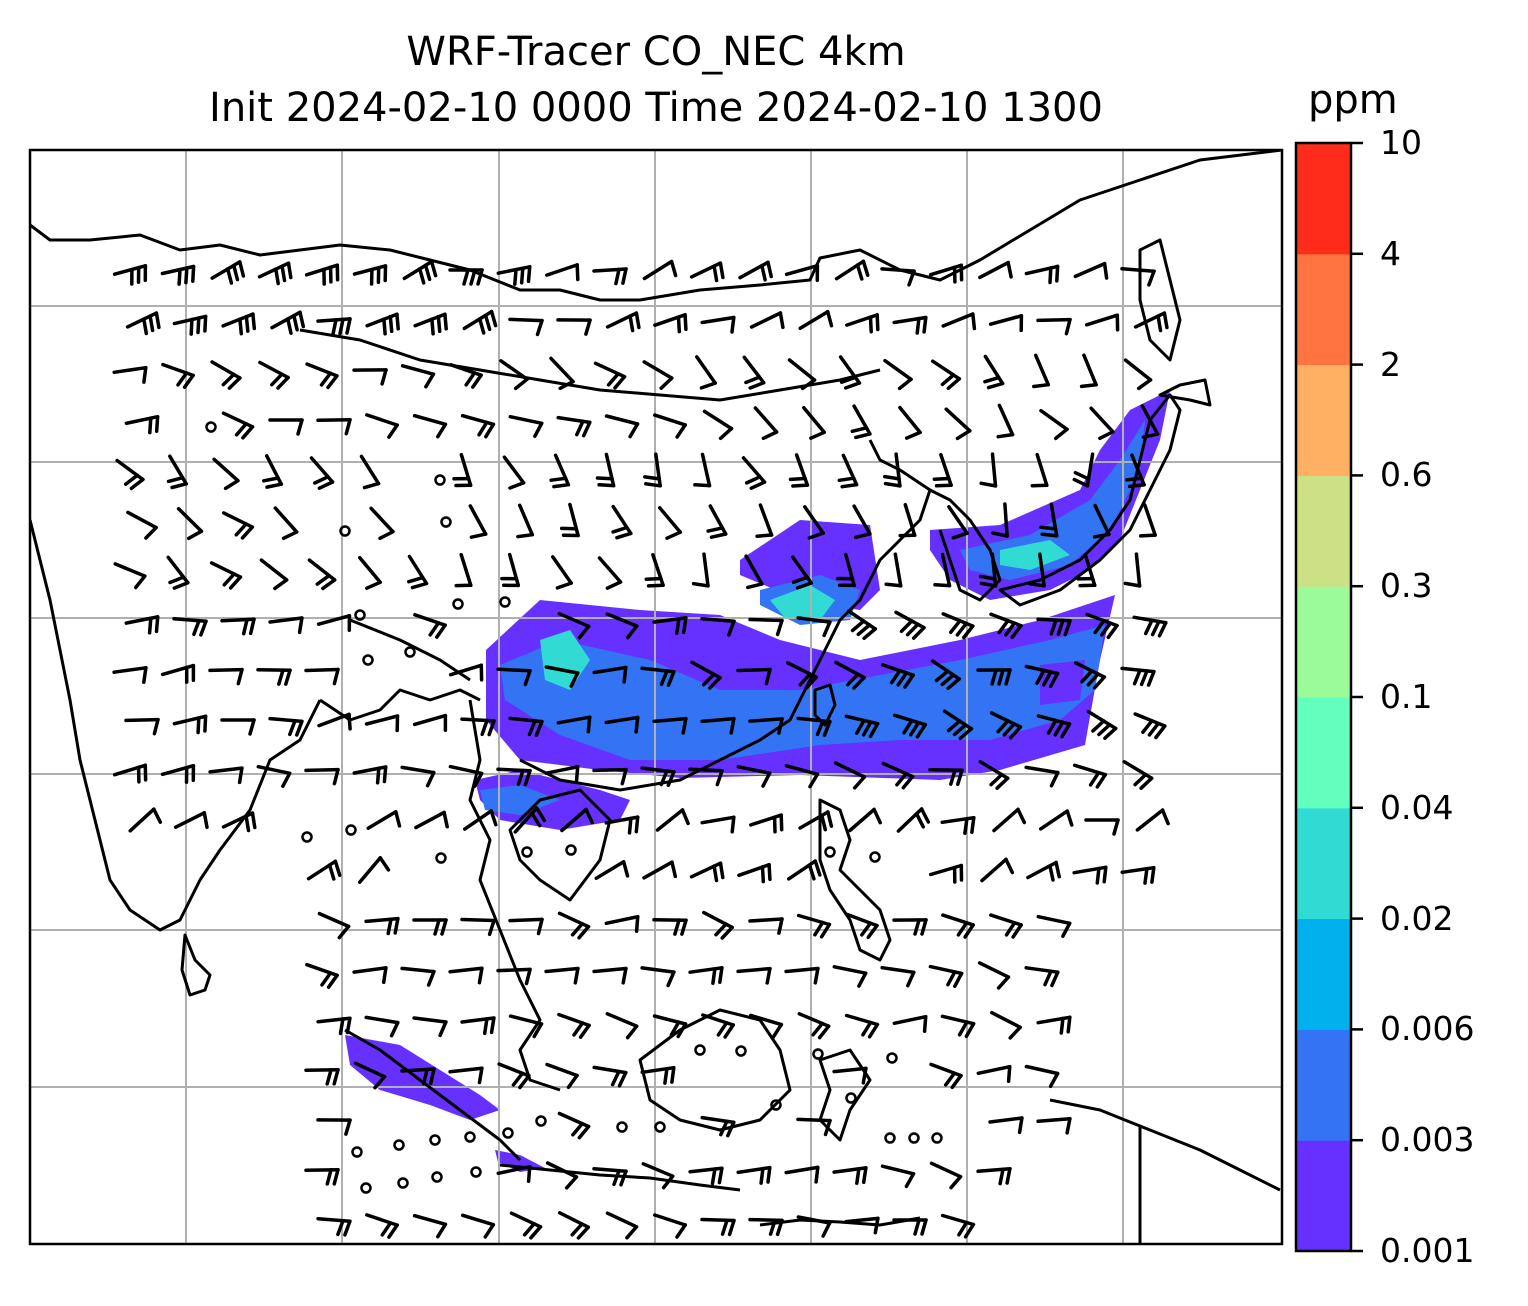 The height and width of the screenshot is (1306, 1528). Describe the element at coordinates (590, 365) in the screenshot. I see `coast-mongolia-border` at that location.